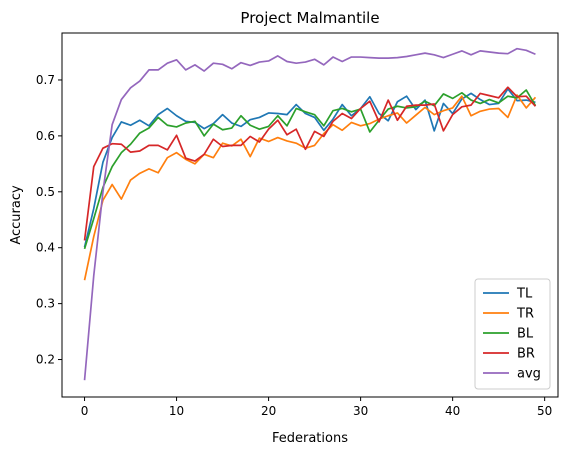 The image size is (567, 460). What do you see at coordinates (525, 314) in the screenshot?
I see `legend-label-tr: TR` at bounding box center [525, 314].